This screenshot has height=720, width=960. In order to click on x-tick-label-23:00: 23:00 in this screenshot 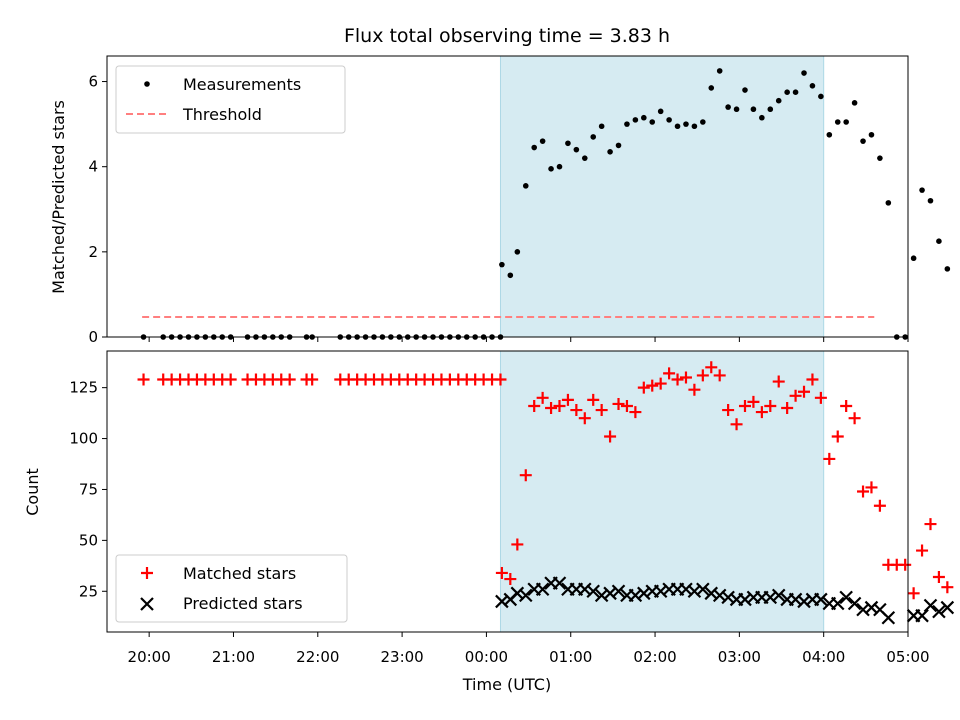, I will do `click(401, 657)`.